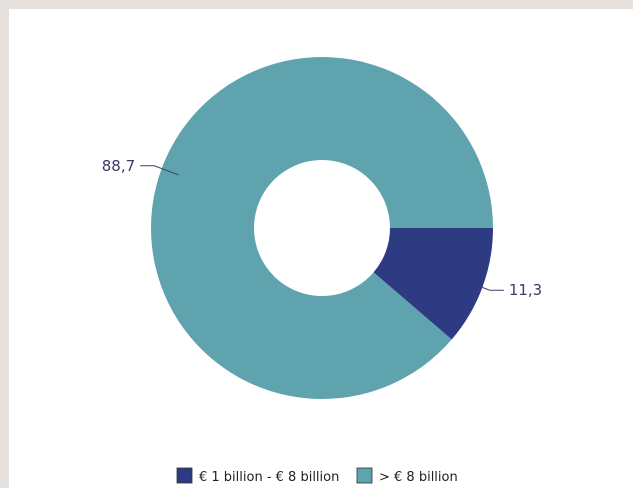 This screenshot has height=488, width=633. What do you see at coordinates (118, 166) in the screenshot?
I see `data-label-1: 88,7` at bounding box center [118, 166].